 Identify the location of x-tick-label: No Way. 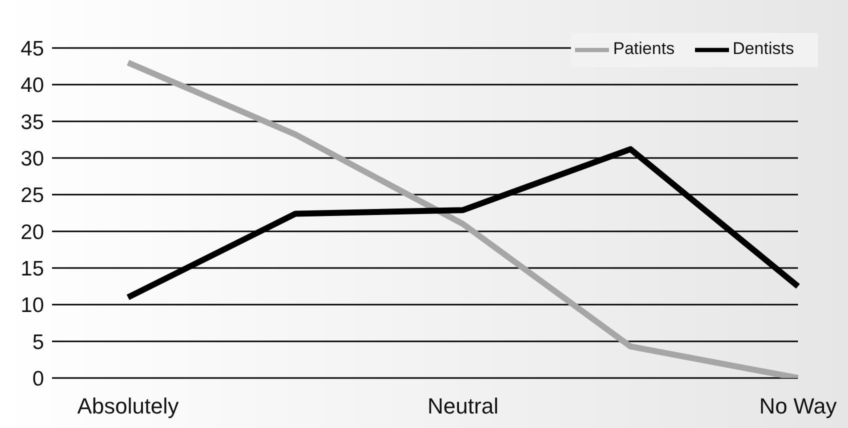
(798, 406).